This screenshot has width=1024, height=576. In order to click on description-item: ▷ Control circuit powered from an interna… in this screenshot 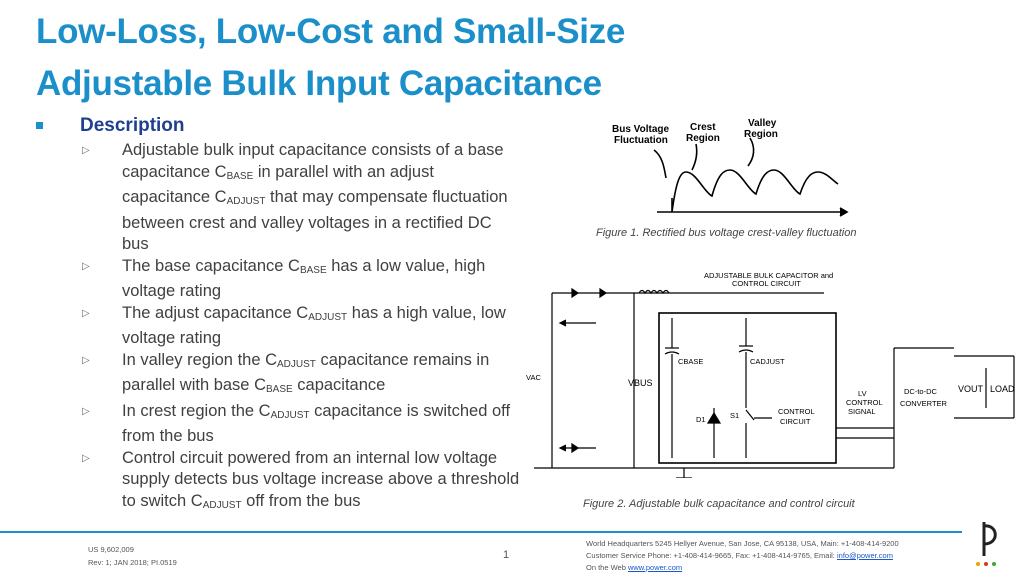, I will do `click(302, 482)`.